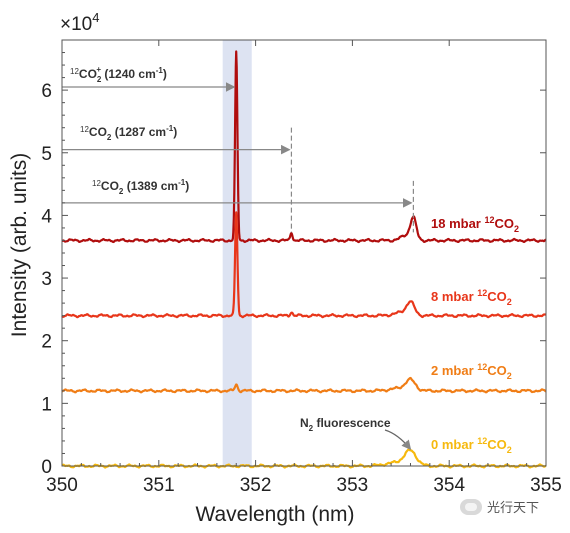  Describe the element at coordinates (46, 154) in the screenshot. I see `y-tick-label: 5` at that location.